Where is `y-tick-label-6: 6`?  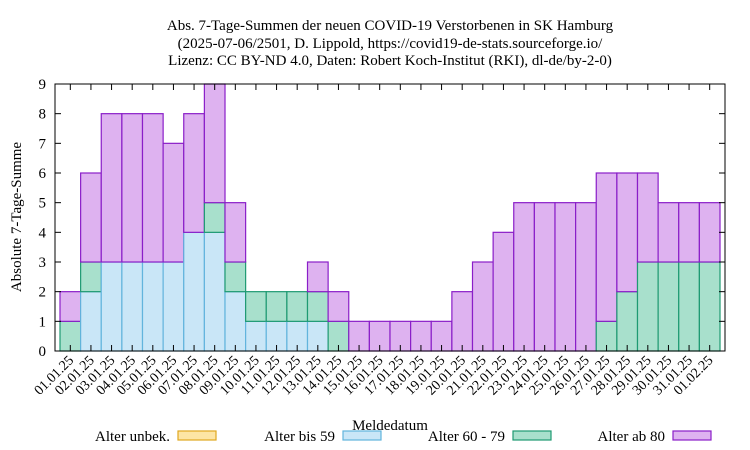
y-tick-label-6: 6 is located at coordinates (43, 174).